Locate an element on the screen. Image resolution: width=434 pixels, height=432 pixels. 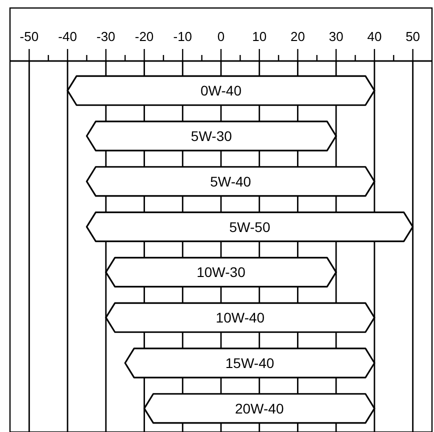
x-tick-label: 40 is located at coordinates (374, 36).